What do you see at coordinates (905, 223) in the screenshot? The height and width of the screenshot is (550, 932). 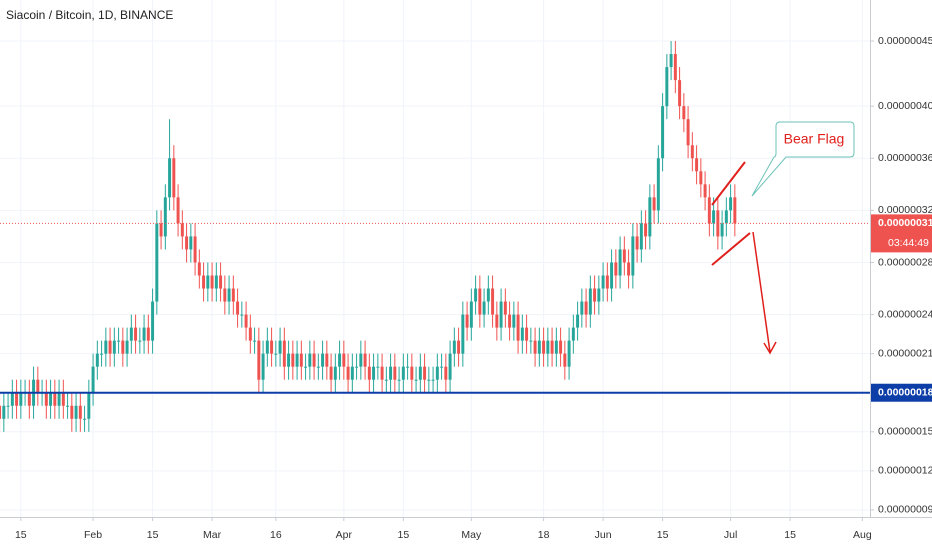 I see `last-price-label: 0.00000031` at bounding box center [905, 223].